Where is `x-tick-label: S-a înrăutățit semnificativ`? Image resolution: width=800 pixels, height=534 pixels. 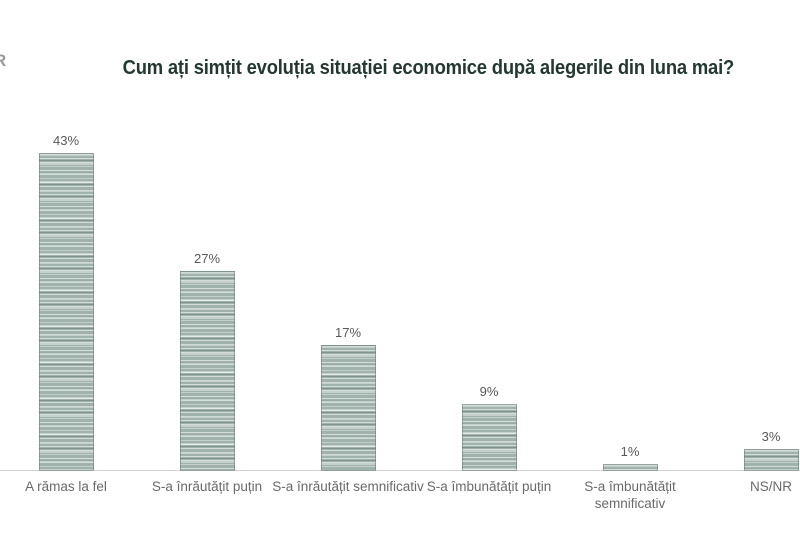 x-tick-label: S-a înrăutățit semnificativ is located at coordinates (348, 486).